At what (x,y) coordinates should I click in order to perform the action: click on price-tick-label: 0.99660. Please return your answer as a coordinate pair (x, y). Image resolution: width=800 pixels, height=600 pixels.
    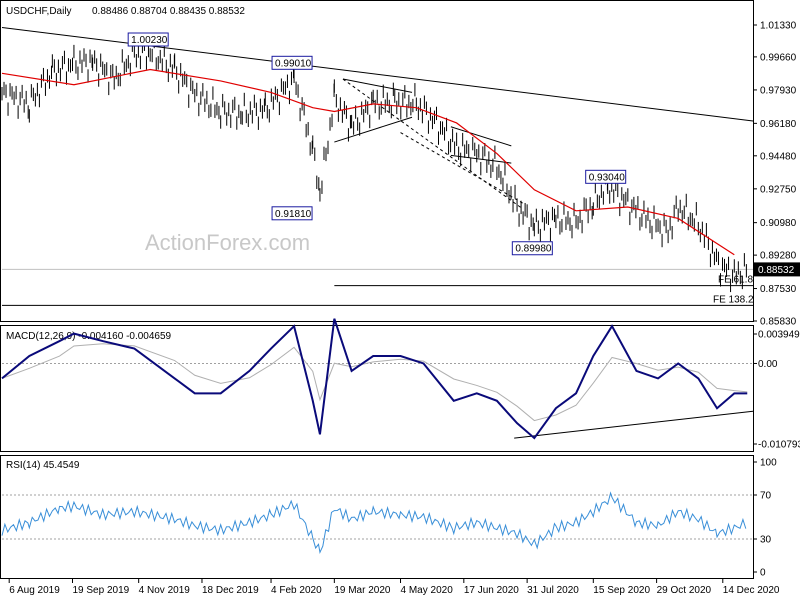
    Looking at the image, I should click on (778, 57).